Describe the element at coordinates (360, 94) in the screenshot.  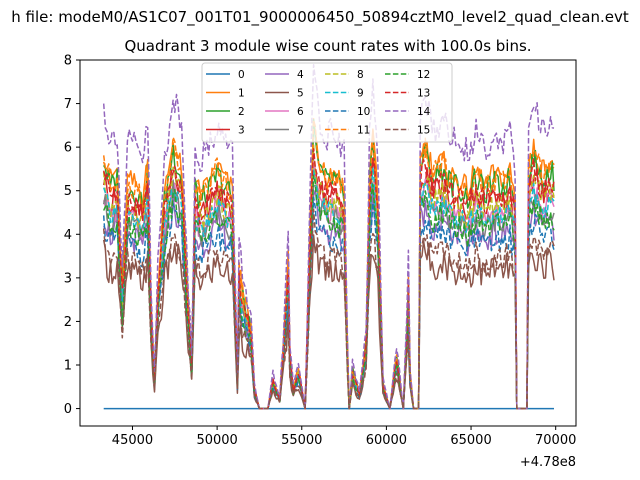
I see `legend-label-9: 9` at that location.